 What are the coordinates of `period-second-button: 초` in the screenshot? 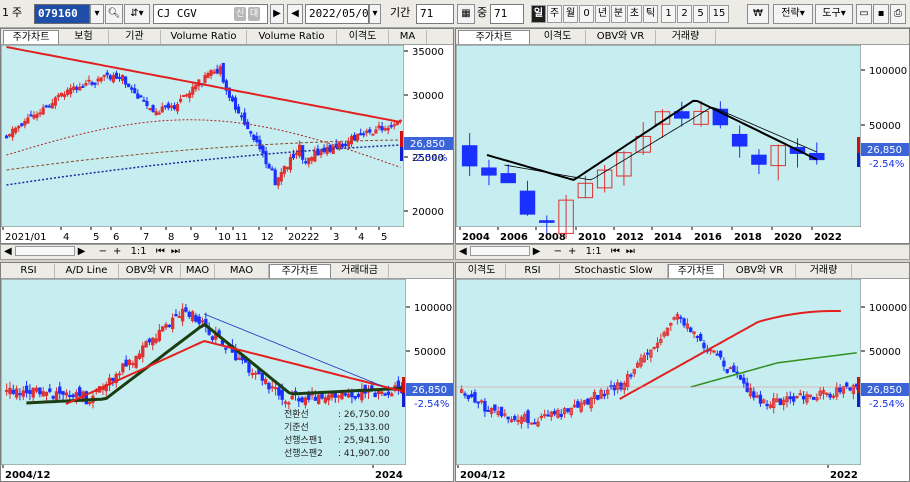 It's located at (634, 14).